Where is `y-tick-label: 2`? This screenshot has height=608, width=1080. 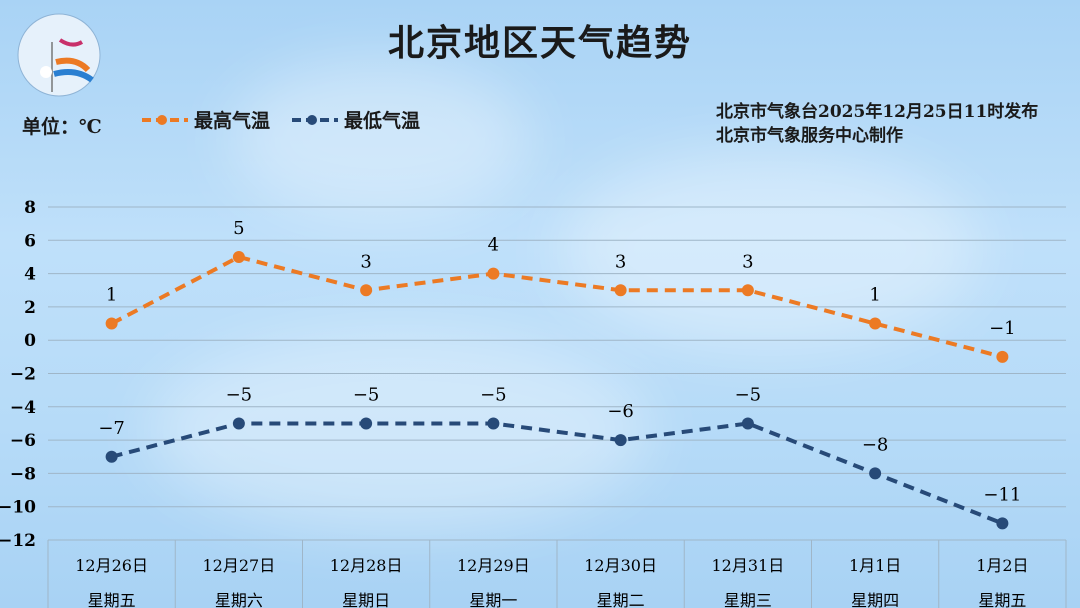
y-tick-label: 2 is located at coordinates (30, 308).